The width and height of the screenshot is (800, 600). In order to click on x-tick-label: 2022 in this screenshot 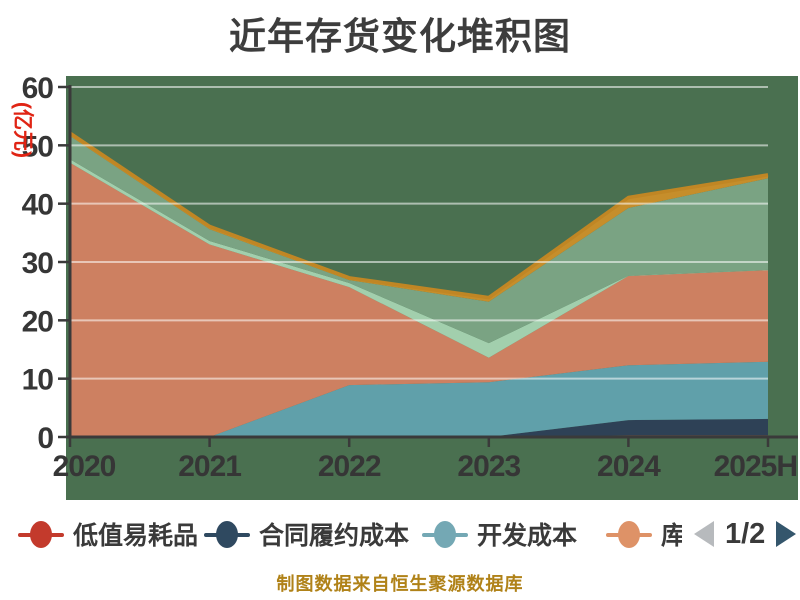, I will do `click(349, 466)`.